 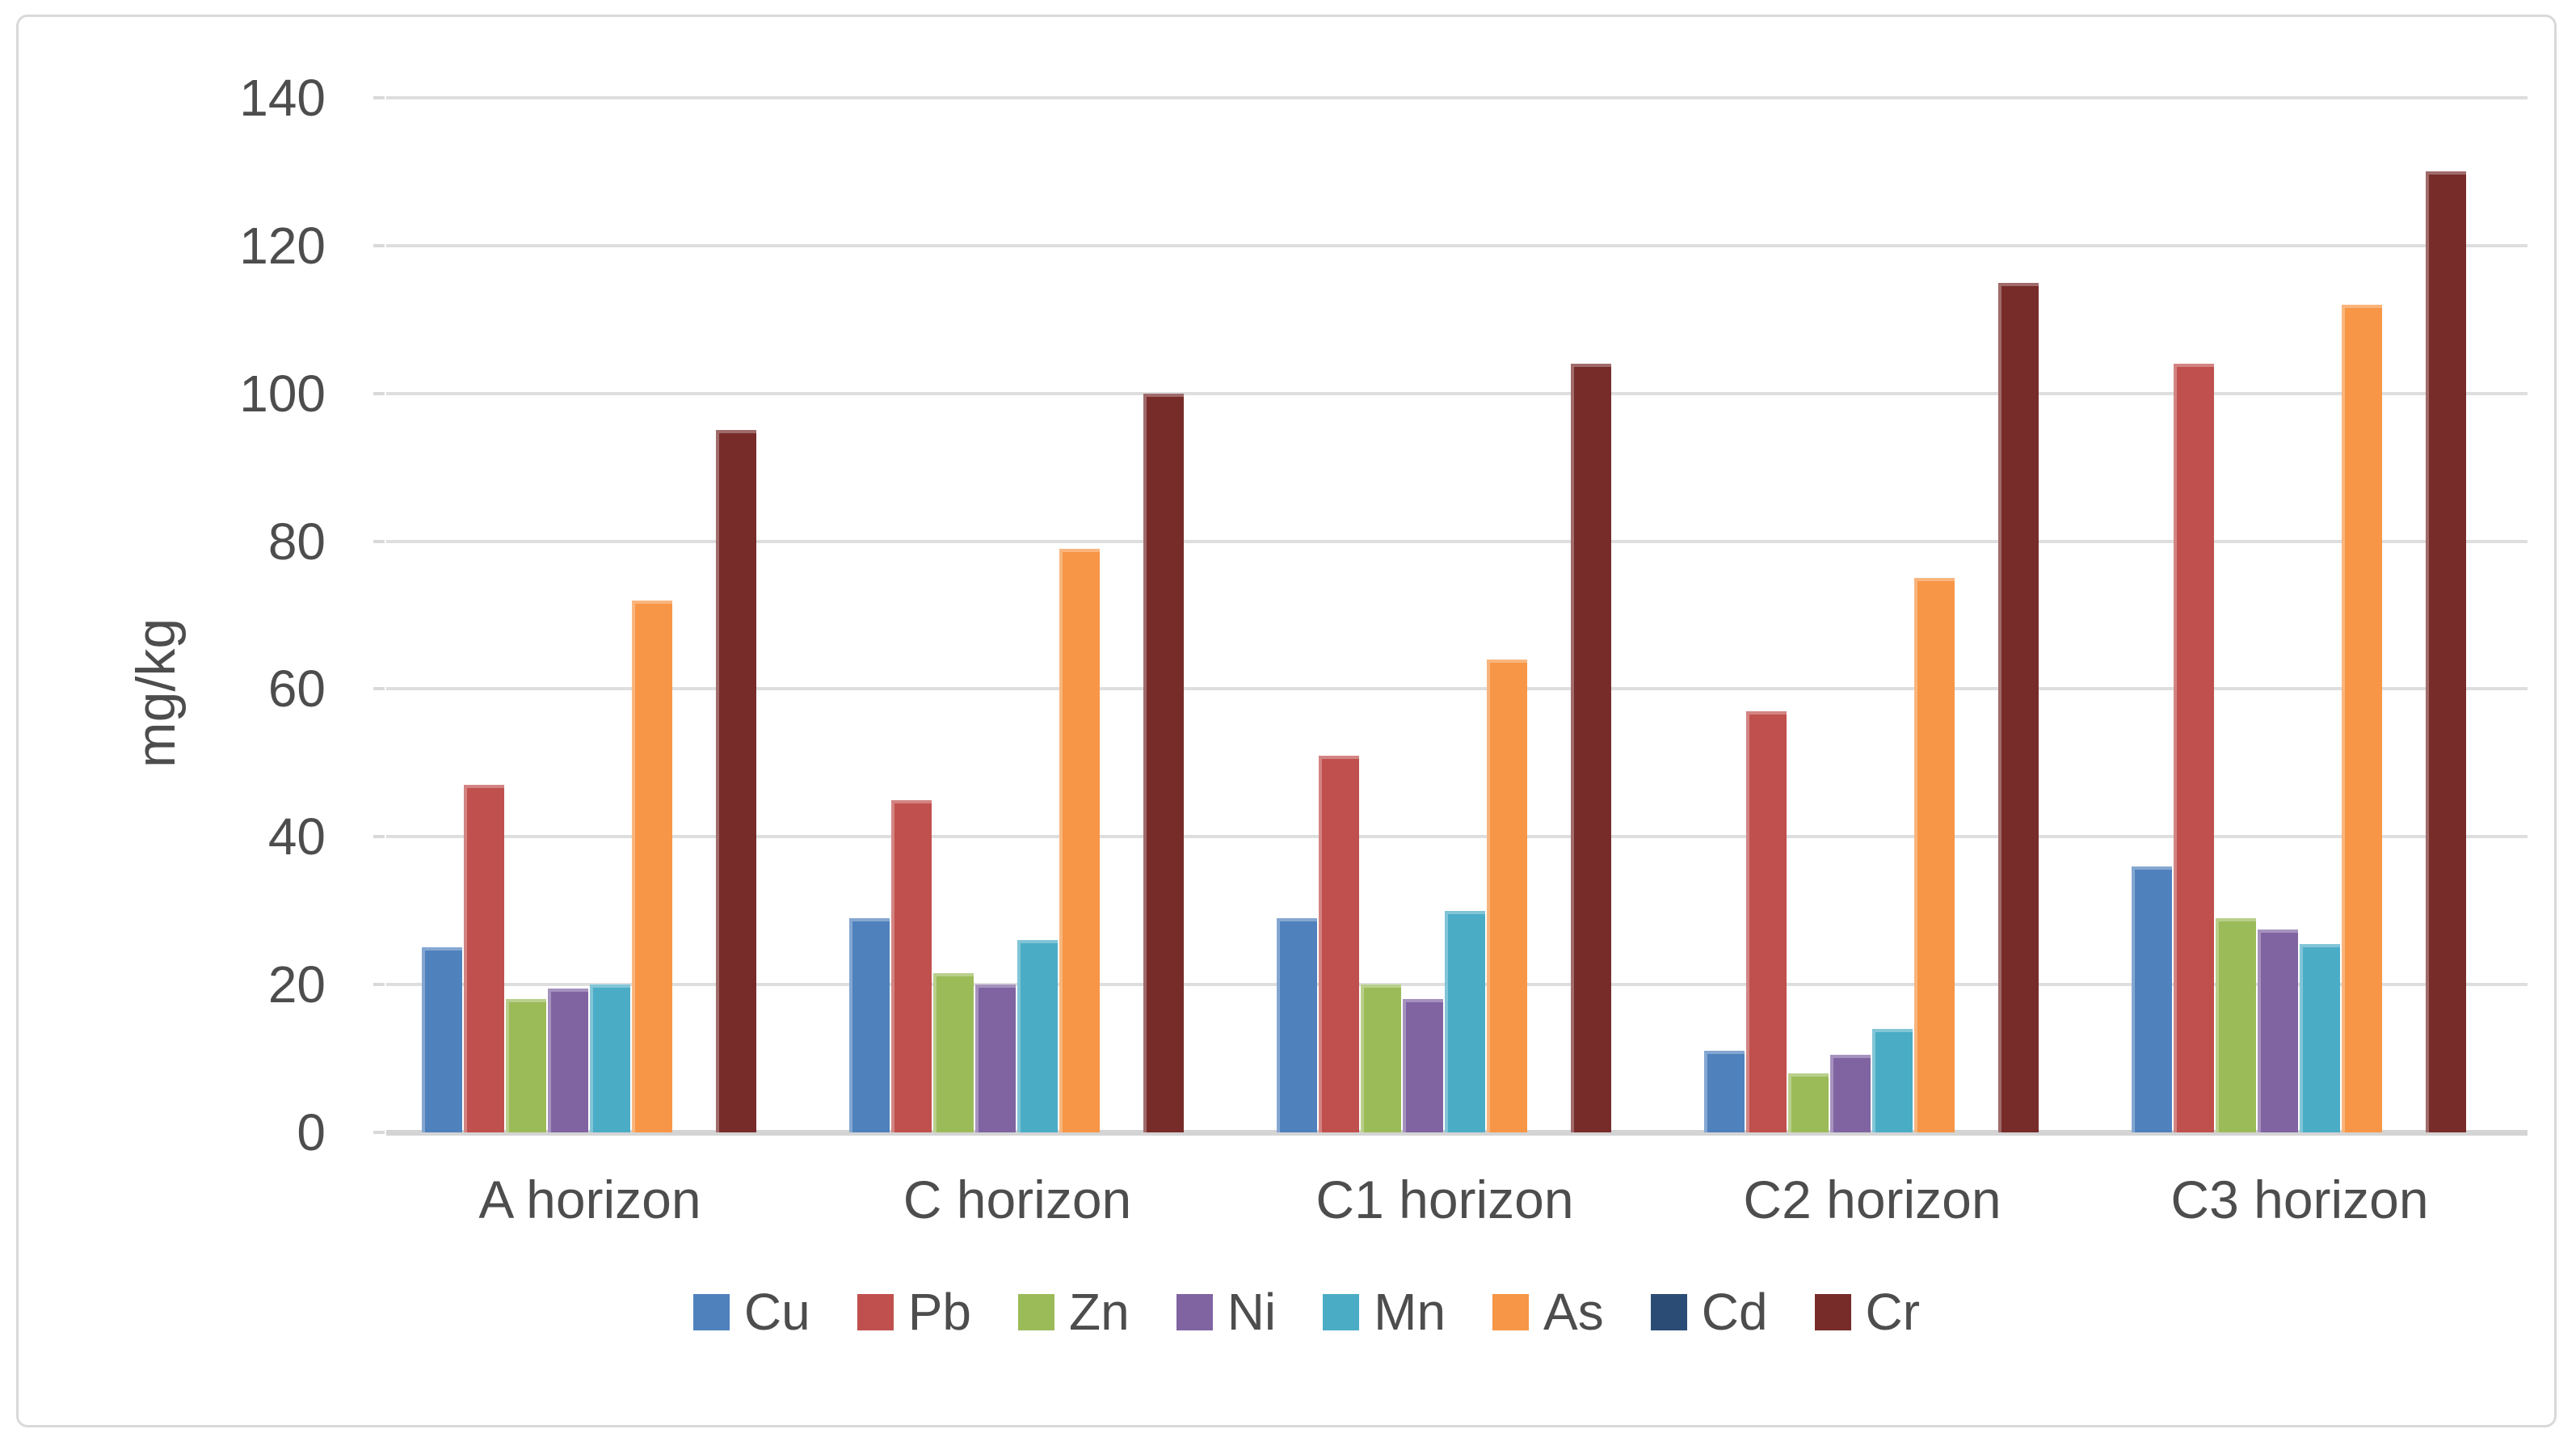 I want to click on x-category-label-C3-horizon: C3 horizon, so click(x=2299, y=1200).